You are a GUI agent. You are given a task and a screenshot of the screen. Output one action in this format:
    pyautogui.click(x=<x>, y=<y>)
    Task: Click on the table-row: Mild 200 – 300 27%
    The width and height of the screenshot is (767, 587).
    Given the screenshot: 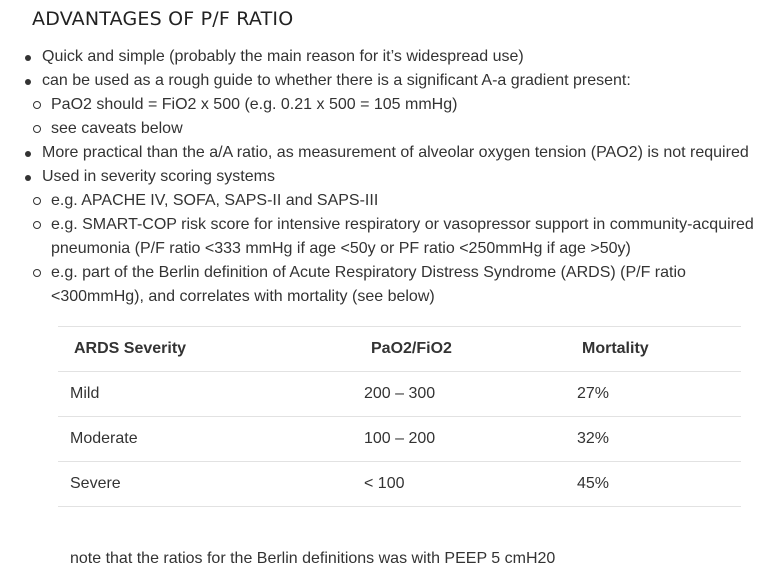 What is the action you would take?
    pyautogui.click(x=399, y=394)
    